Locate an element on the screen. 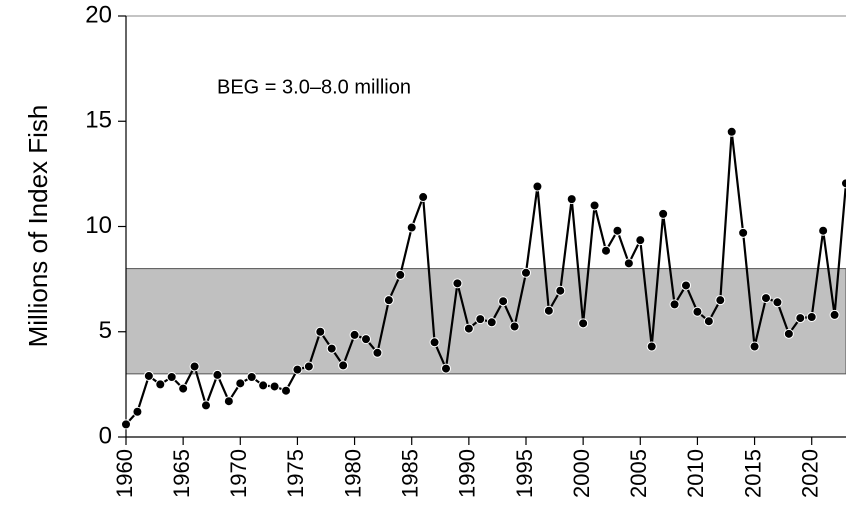 This screenshot has height=524, width=846. y-tick-label: 15 is located at coordinates (98, 120).